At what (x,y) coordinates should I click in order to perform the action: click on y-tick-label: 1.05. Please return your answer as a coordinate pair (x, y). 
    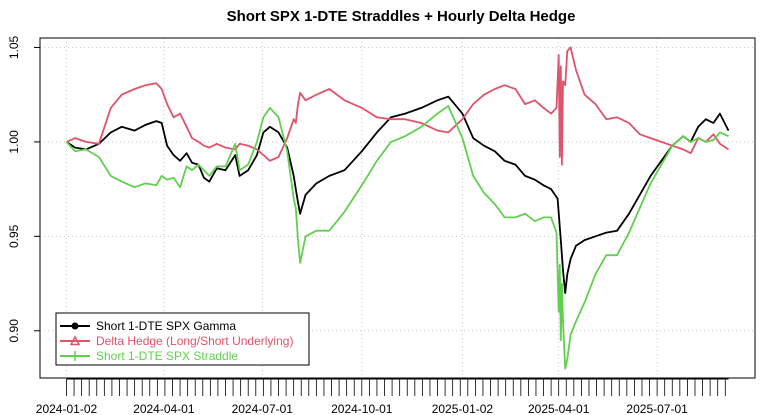
    Looking at the image, I should click on (14, 47).